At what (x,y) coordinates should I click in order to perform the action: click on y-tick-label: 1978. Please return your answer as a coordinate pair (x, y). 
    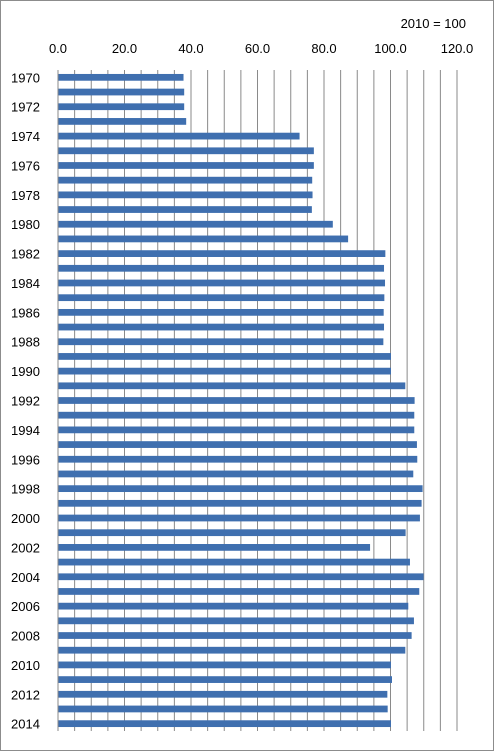
    Looking at the image, I should click on (25, 195).